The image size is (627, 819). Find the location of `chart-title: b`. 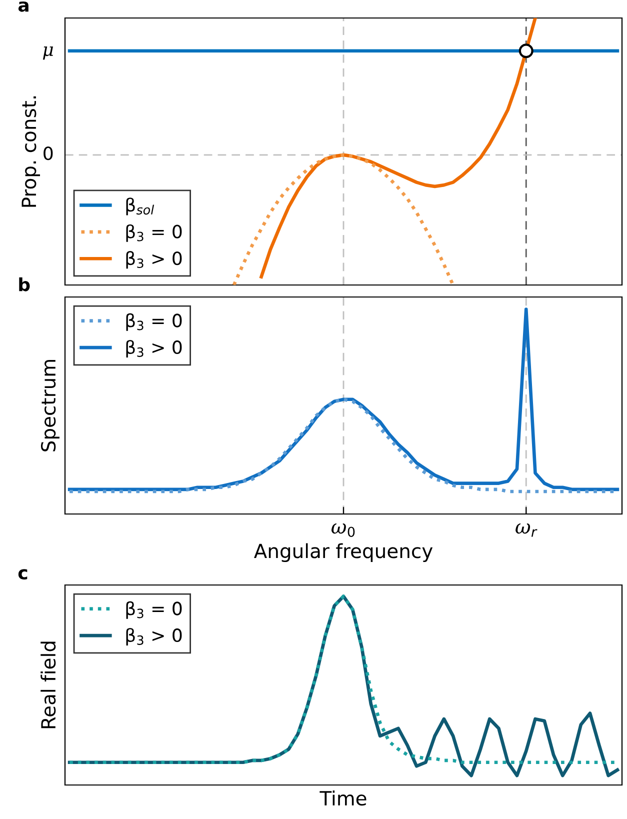

chart-title: b is located at coordinates (24, 284).